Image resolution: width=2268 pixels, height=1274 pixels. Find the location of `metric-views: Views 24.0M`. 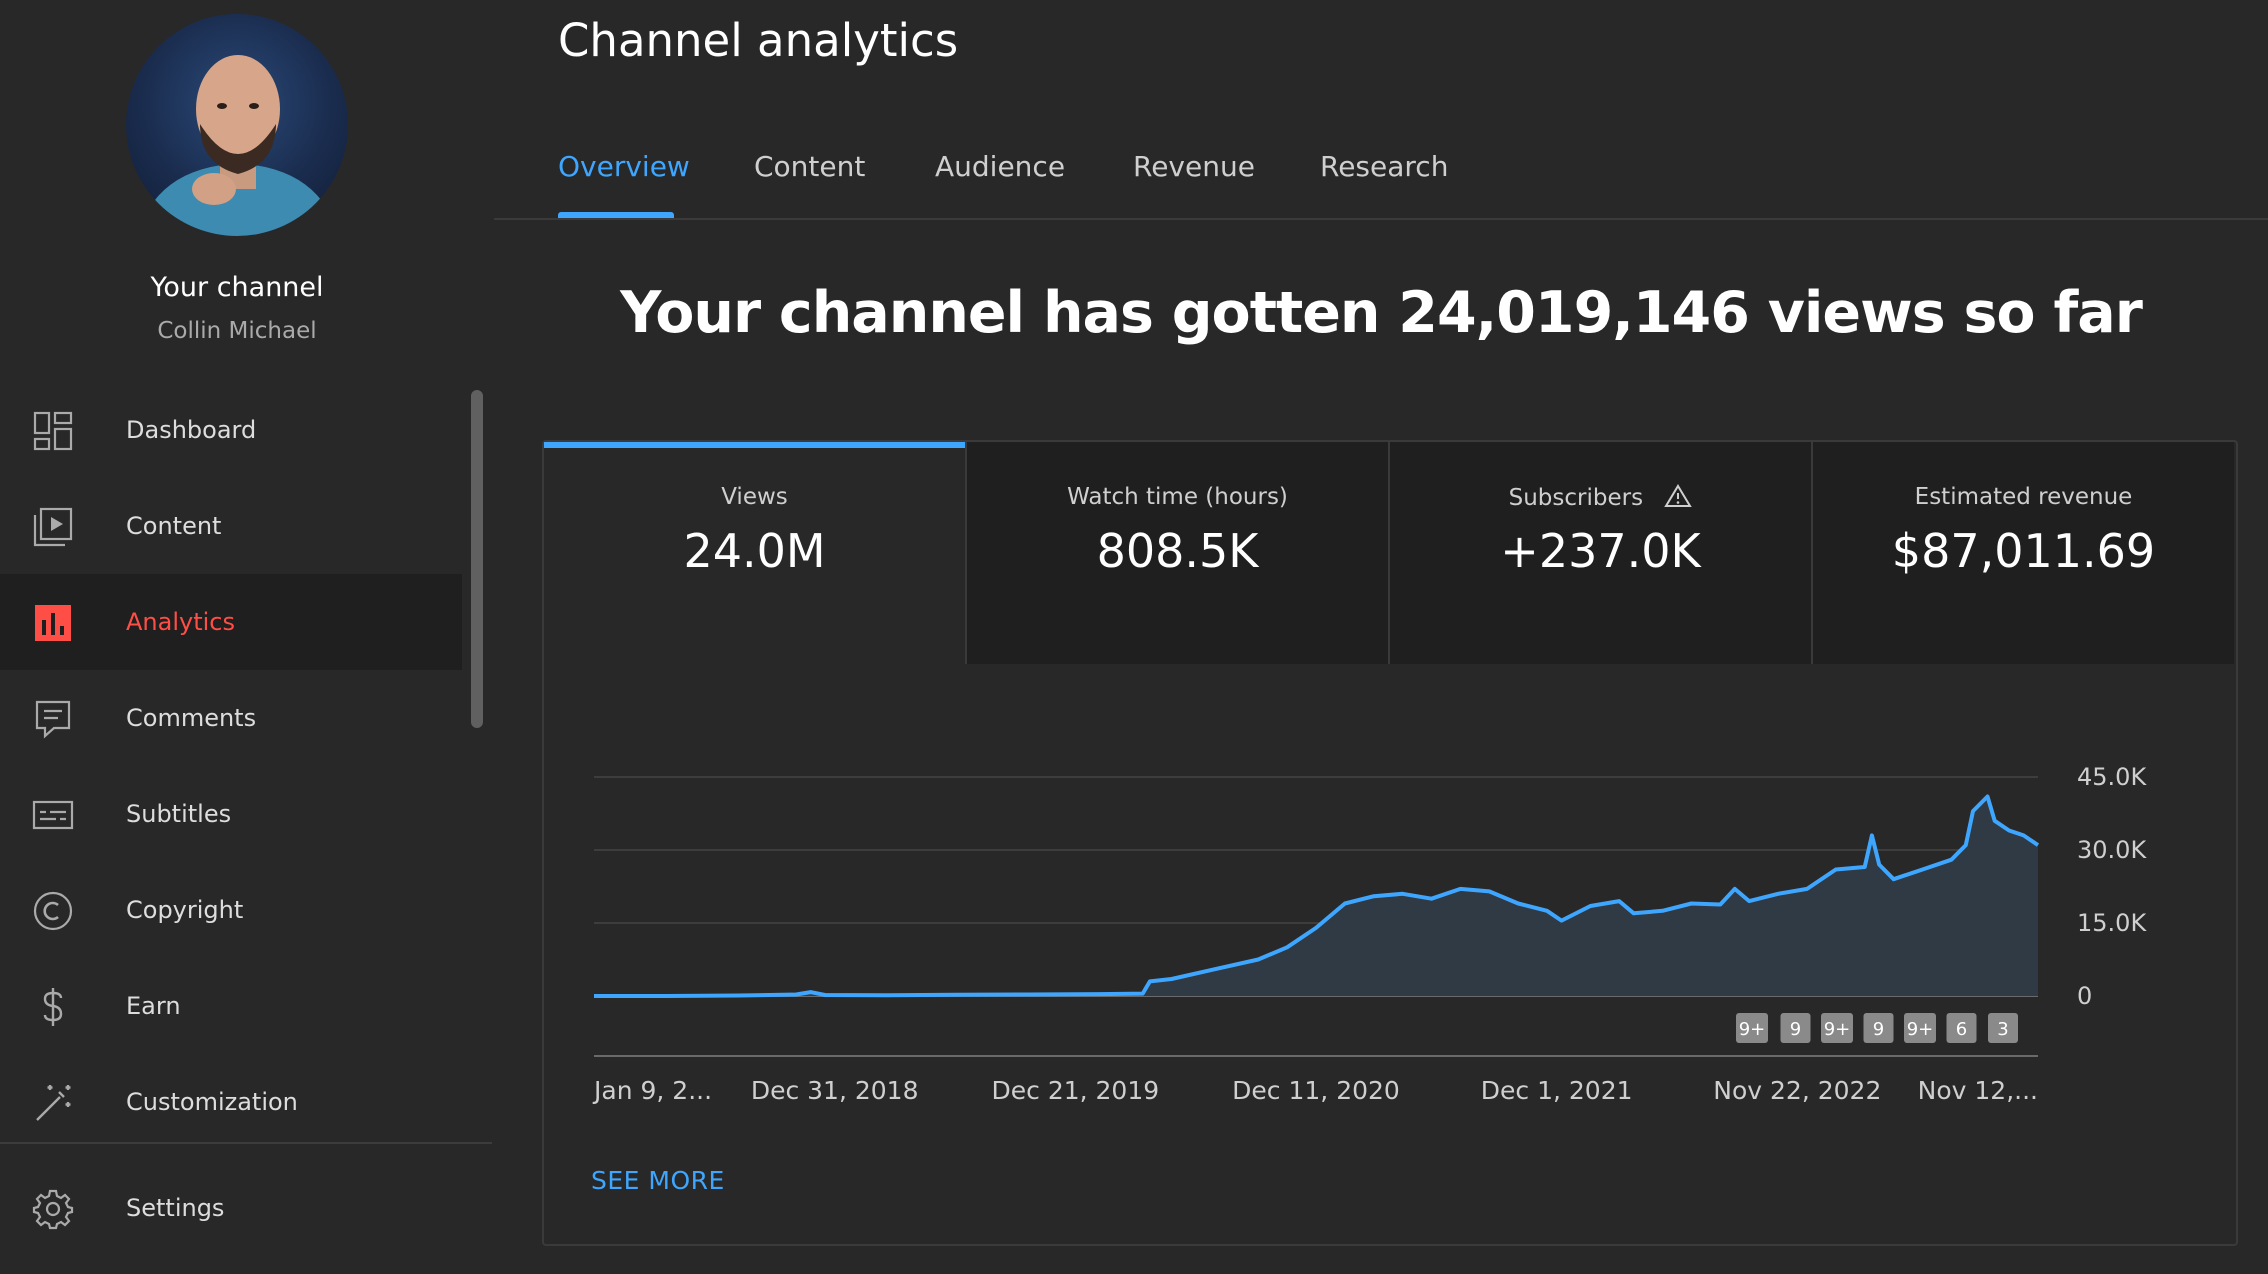

metric-views: Views 24.0M is located at coordinates (754, 553).